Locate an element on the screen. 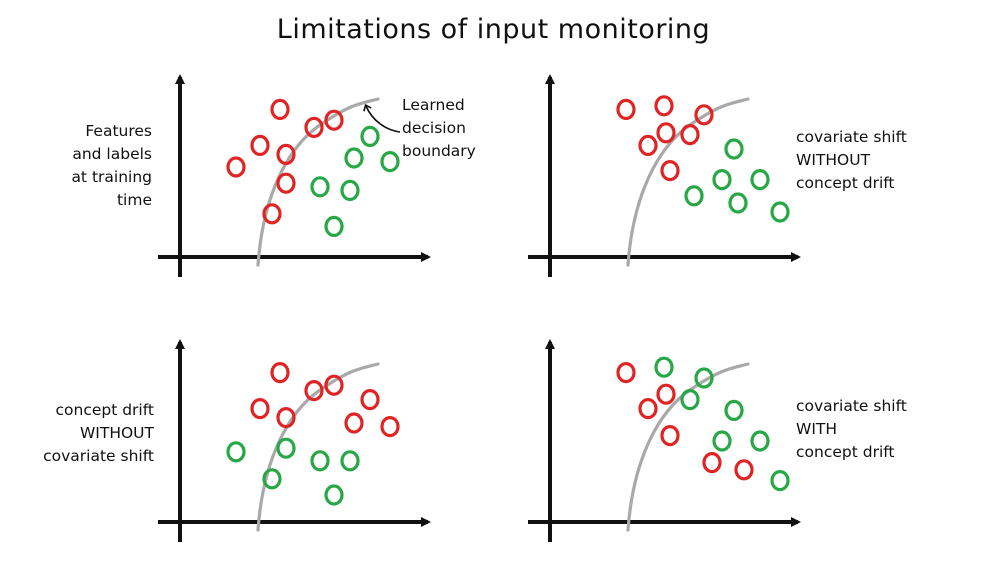 The height and width of the screenshot is (561, 987). scatter-panel-br is located at coordinates (664, 440).